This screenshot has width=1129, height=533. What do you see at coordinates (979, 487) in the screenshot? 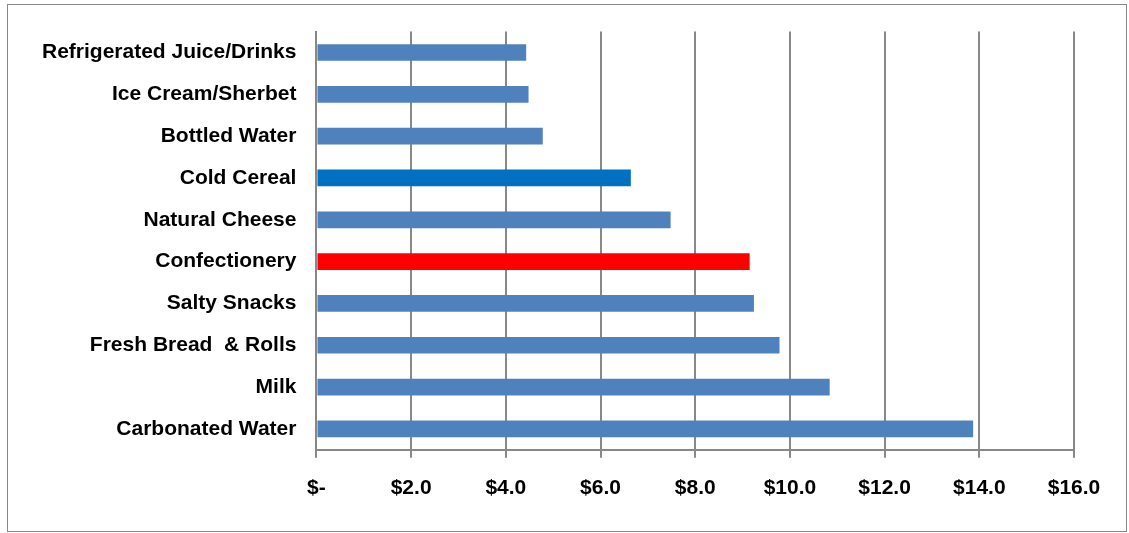
I see `x-tick-label: $14.0` at bounding box center [979, 487].